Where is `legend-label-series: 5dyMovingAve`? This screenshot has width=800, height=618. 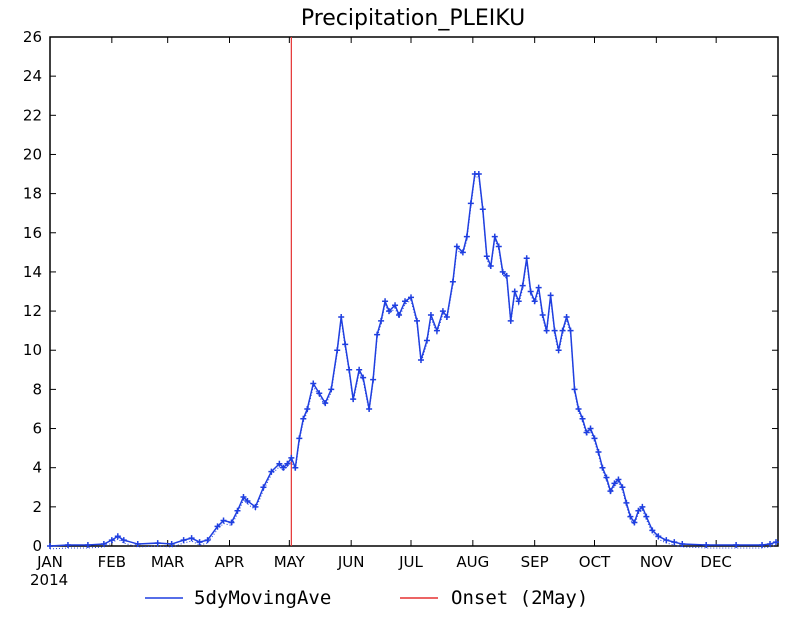
legend-label-series: 5dyMovingAve is located at coordinates (262, 598).